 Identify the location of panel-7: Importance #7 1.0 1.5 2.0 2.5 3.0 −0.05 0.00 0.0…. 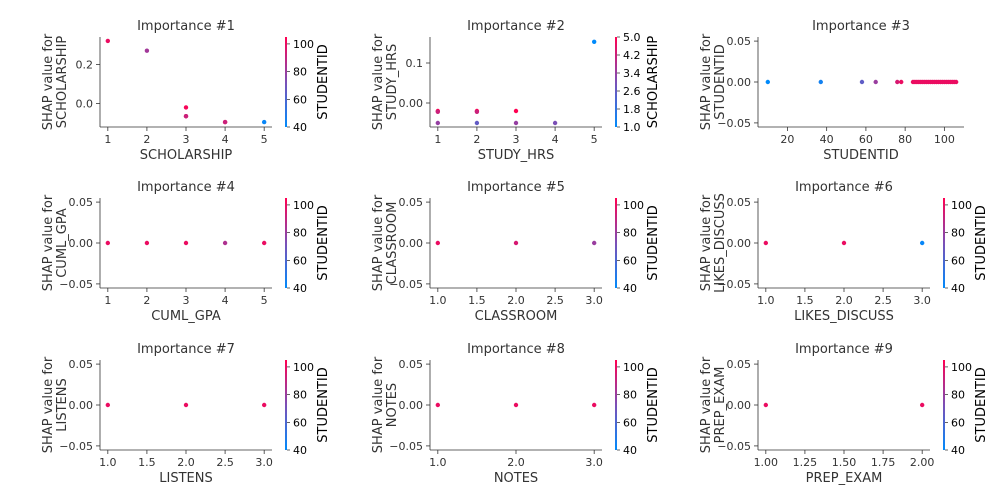
(186, 414).